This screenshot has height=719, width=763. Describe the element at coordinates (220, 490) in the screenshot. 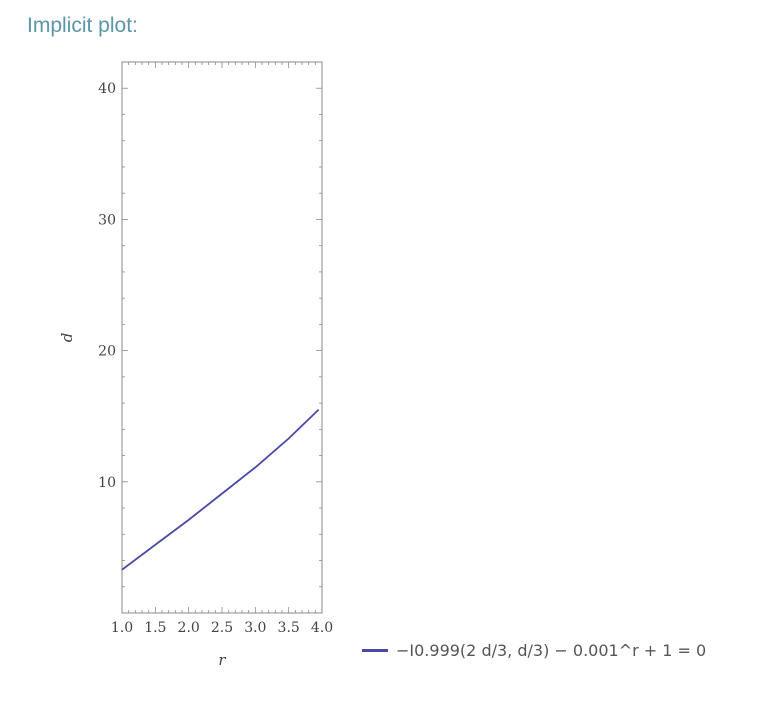

I see `series-line` at that location.